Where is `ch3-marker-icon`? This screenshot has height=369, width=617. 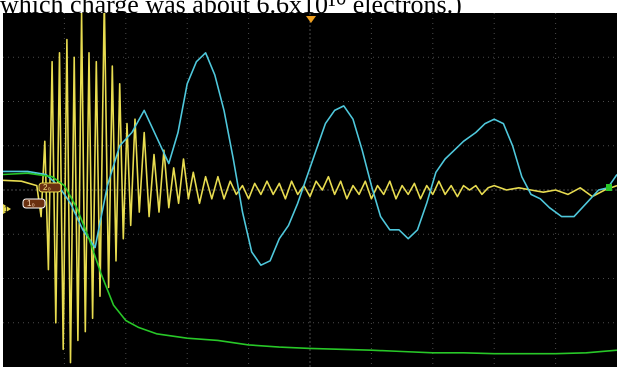
ch3-marker-icon is located at coordinates (609, 187).